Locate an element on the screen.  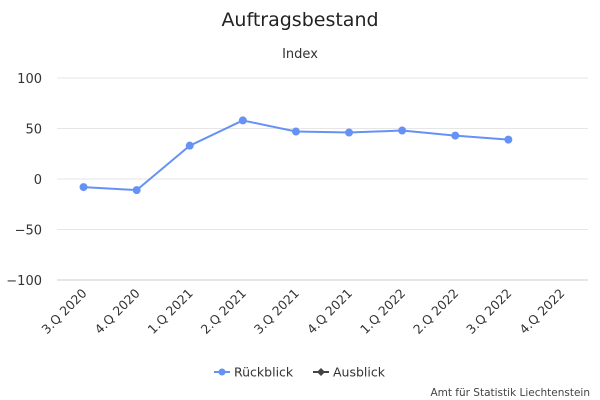
y-tick-label: 0 is located at coordinates (38, 180).